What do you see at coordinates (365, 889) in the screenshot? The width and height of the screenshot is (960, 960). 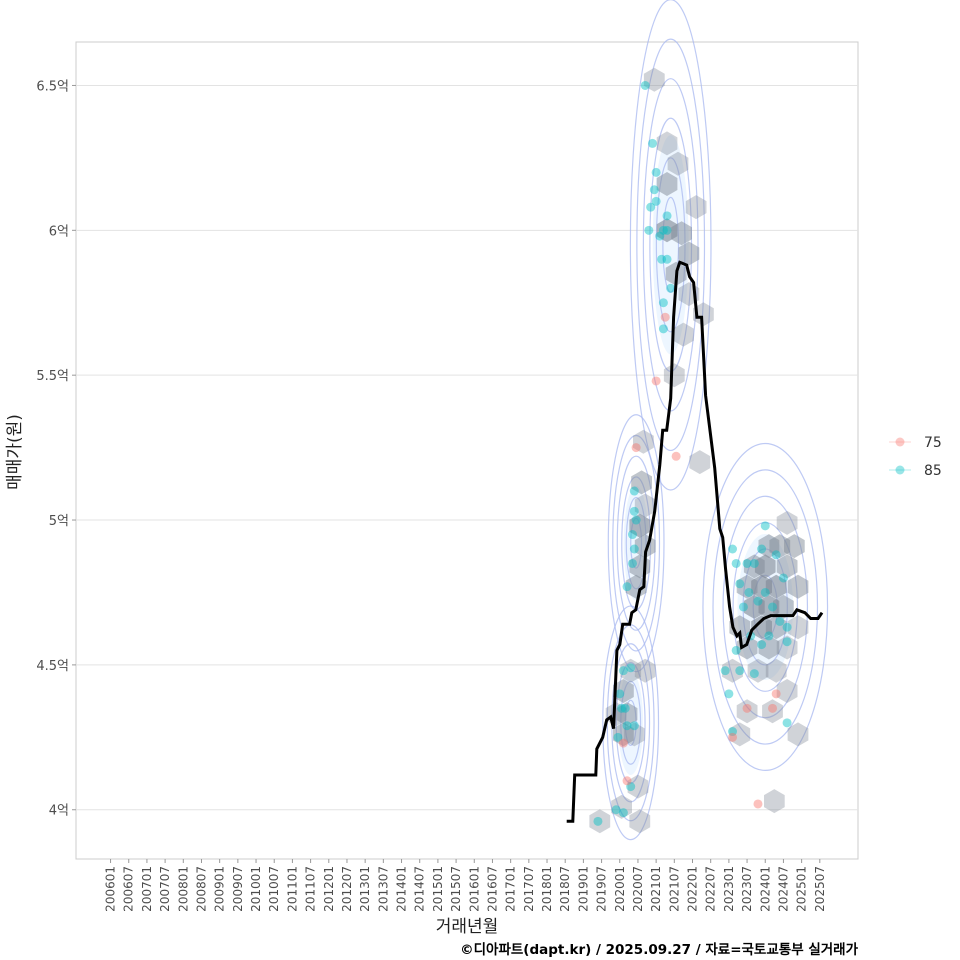 I see `x-tick-label: 201301` at bounding box center [365, 889].